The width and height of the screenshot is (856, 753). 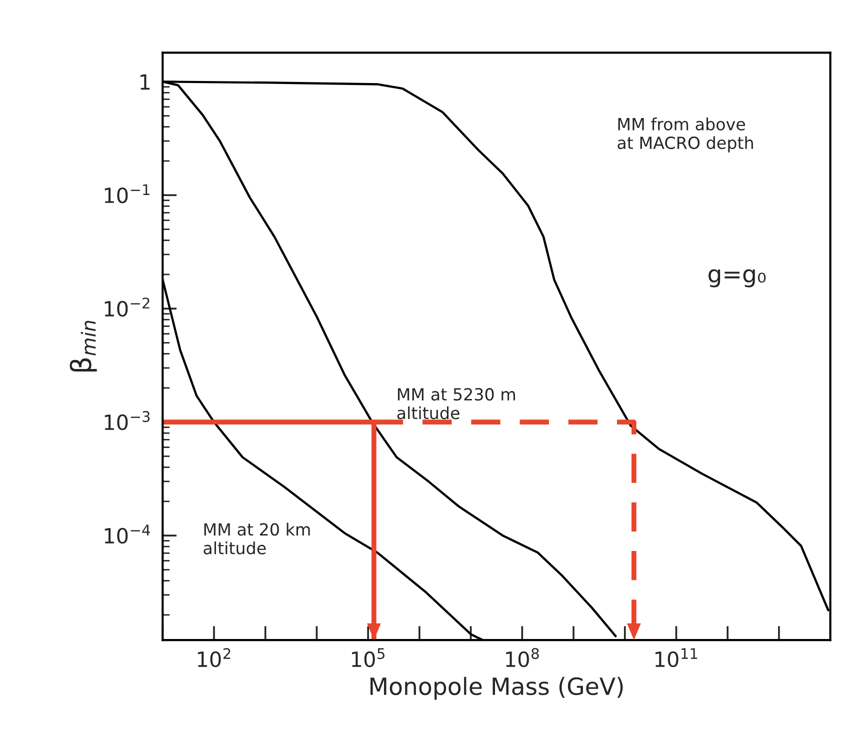 I want to click on annotation: MM at 20 km altitude, so click(x=257, y=538).